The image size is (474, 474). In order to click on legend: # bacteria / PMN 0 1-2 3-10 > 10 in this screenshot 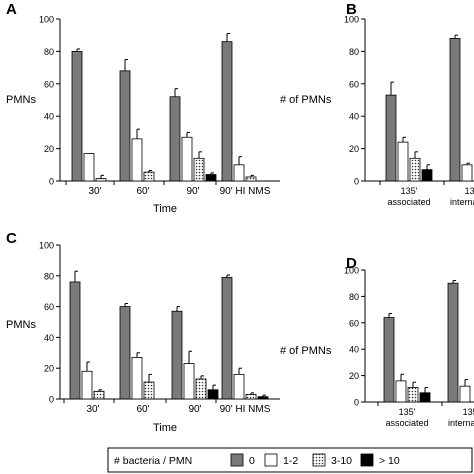, I will do `click(290, 460)`.